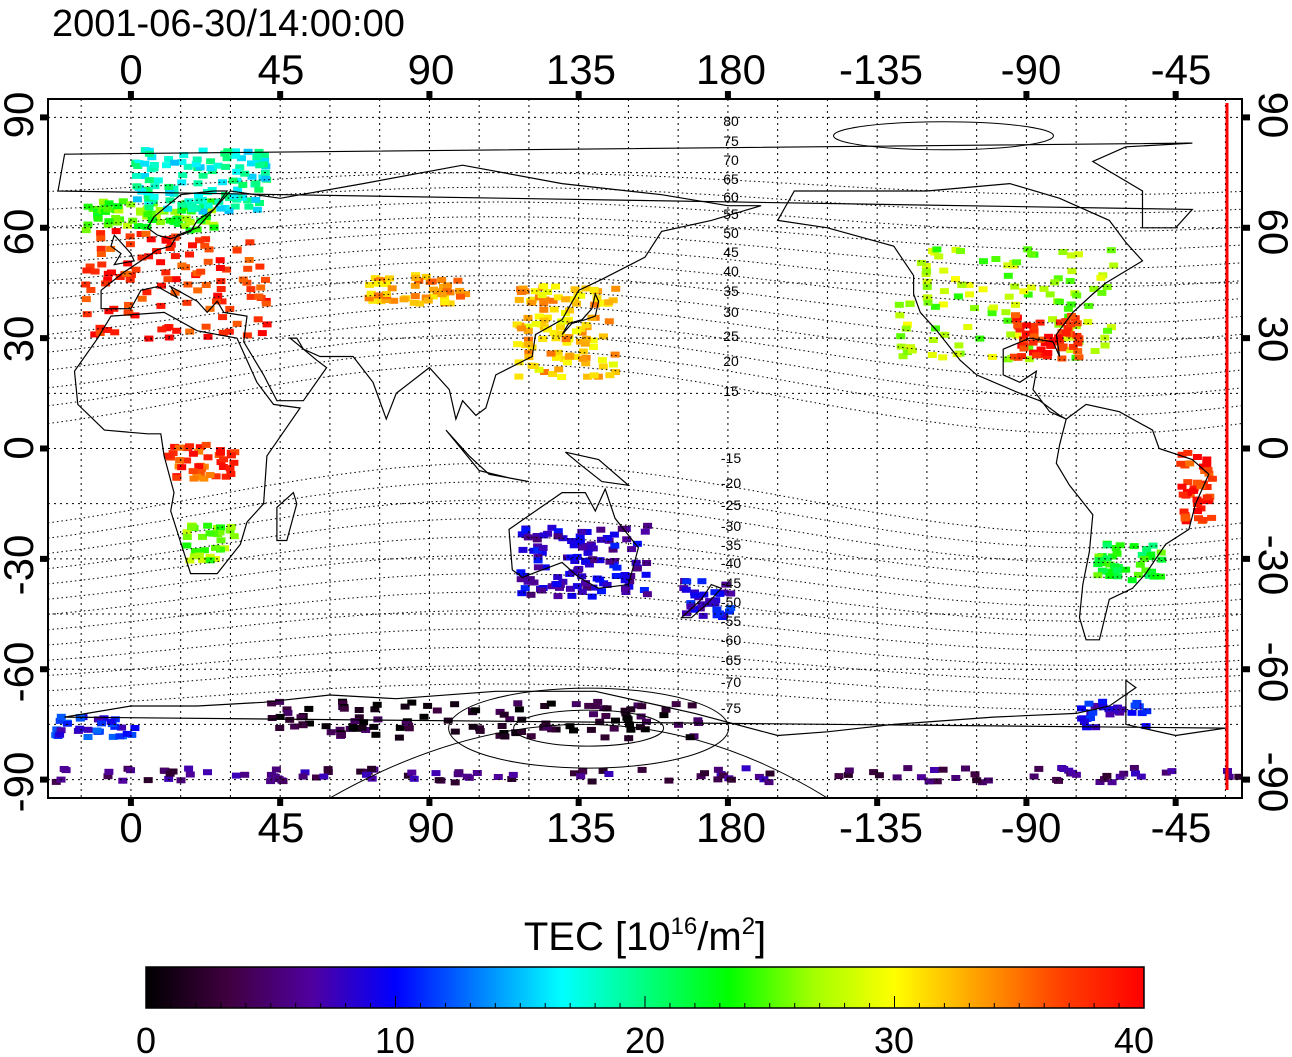 Image resolution: width=1292 pixels, height=1057 pixels. Describe the element at coordinates (281, 827) in the screenshot. I see `bottom-lon-label: 45` at that location.